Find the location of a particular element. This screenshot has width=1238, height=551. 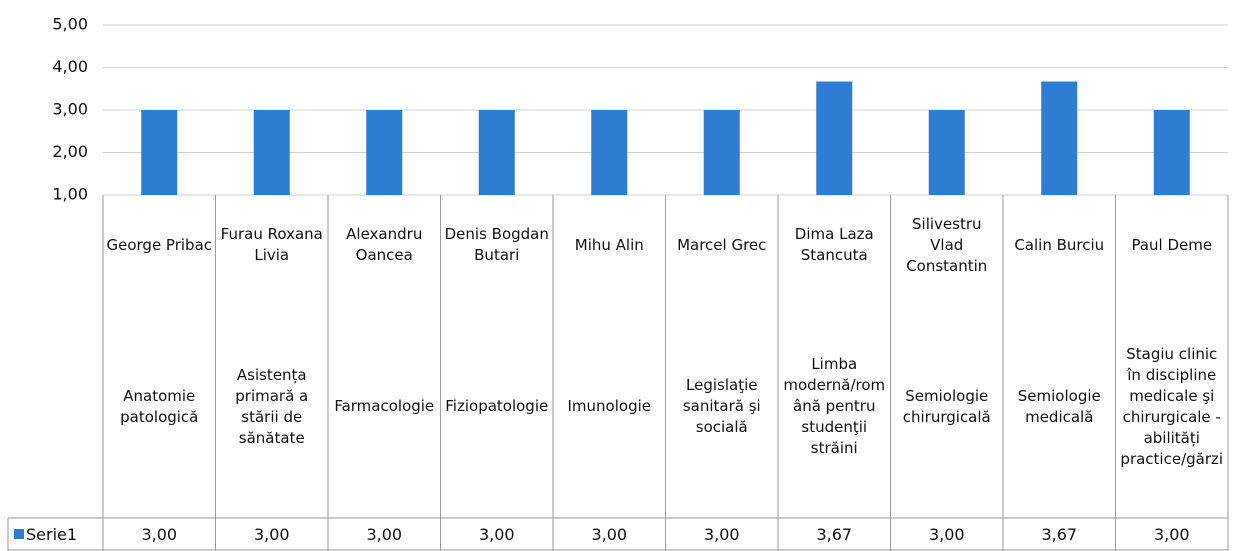

category-name: Marcel Grec is located at coordinates (722, 244).